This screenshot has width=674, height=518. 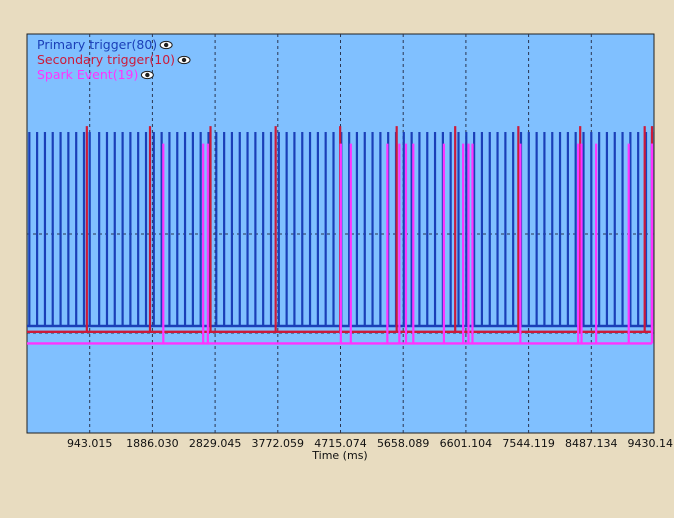 I want to click on legend-label: Secondary trigger(10), so click(x=106, y=59).